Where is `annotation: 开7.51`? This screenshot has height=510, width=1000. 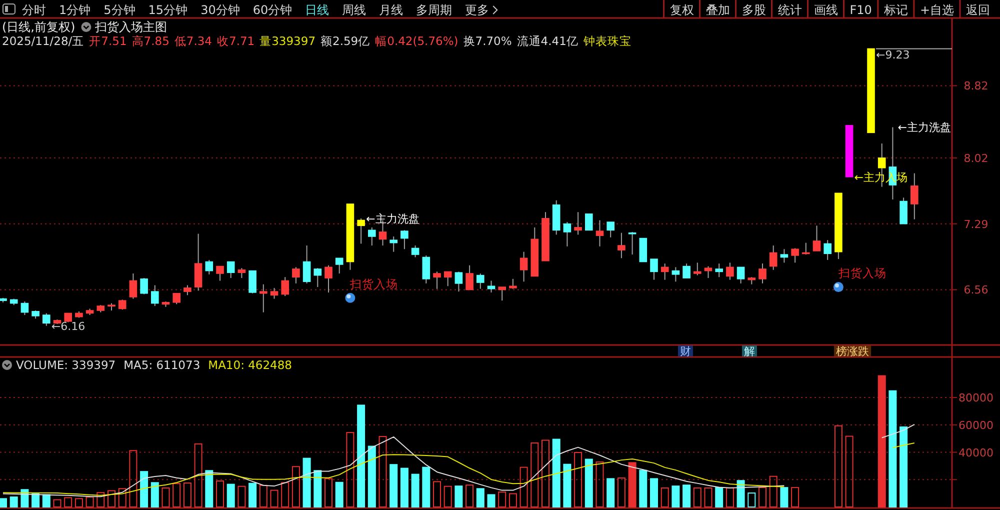 annotation: 开7.51 is located at coordinates (108, 41).